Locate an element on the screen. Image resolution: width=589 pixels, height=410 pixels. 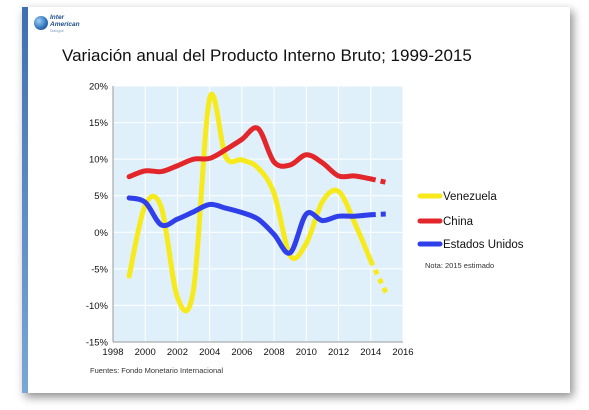
chart-source: Fuentes: Fondo Monetario Internacional is located at coordinates (156, 370).